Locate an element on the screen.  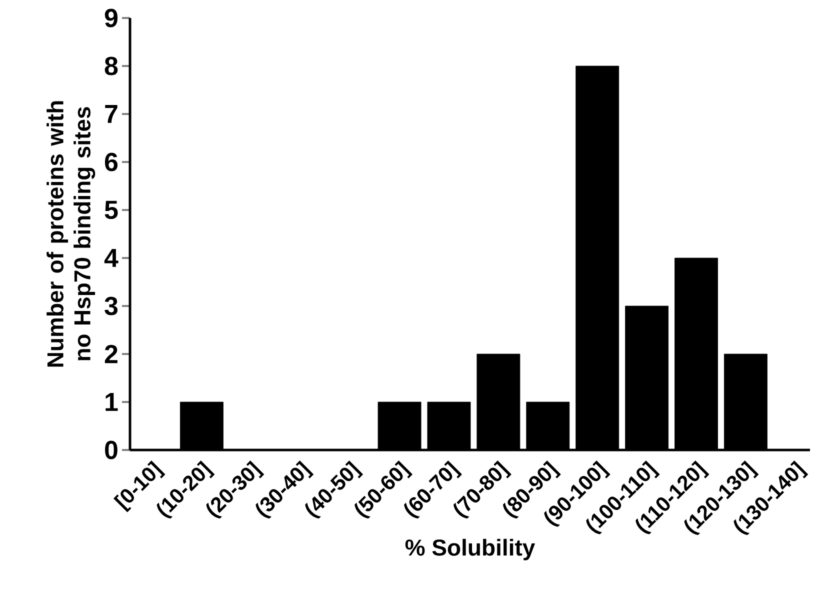
y-tick-label: 3 is located at coordinates (111, 306).